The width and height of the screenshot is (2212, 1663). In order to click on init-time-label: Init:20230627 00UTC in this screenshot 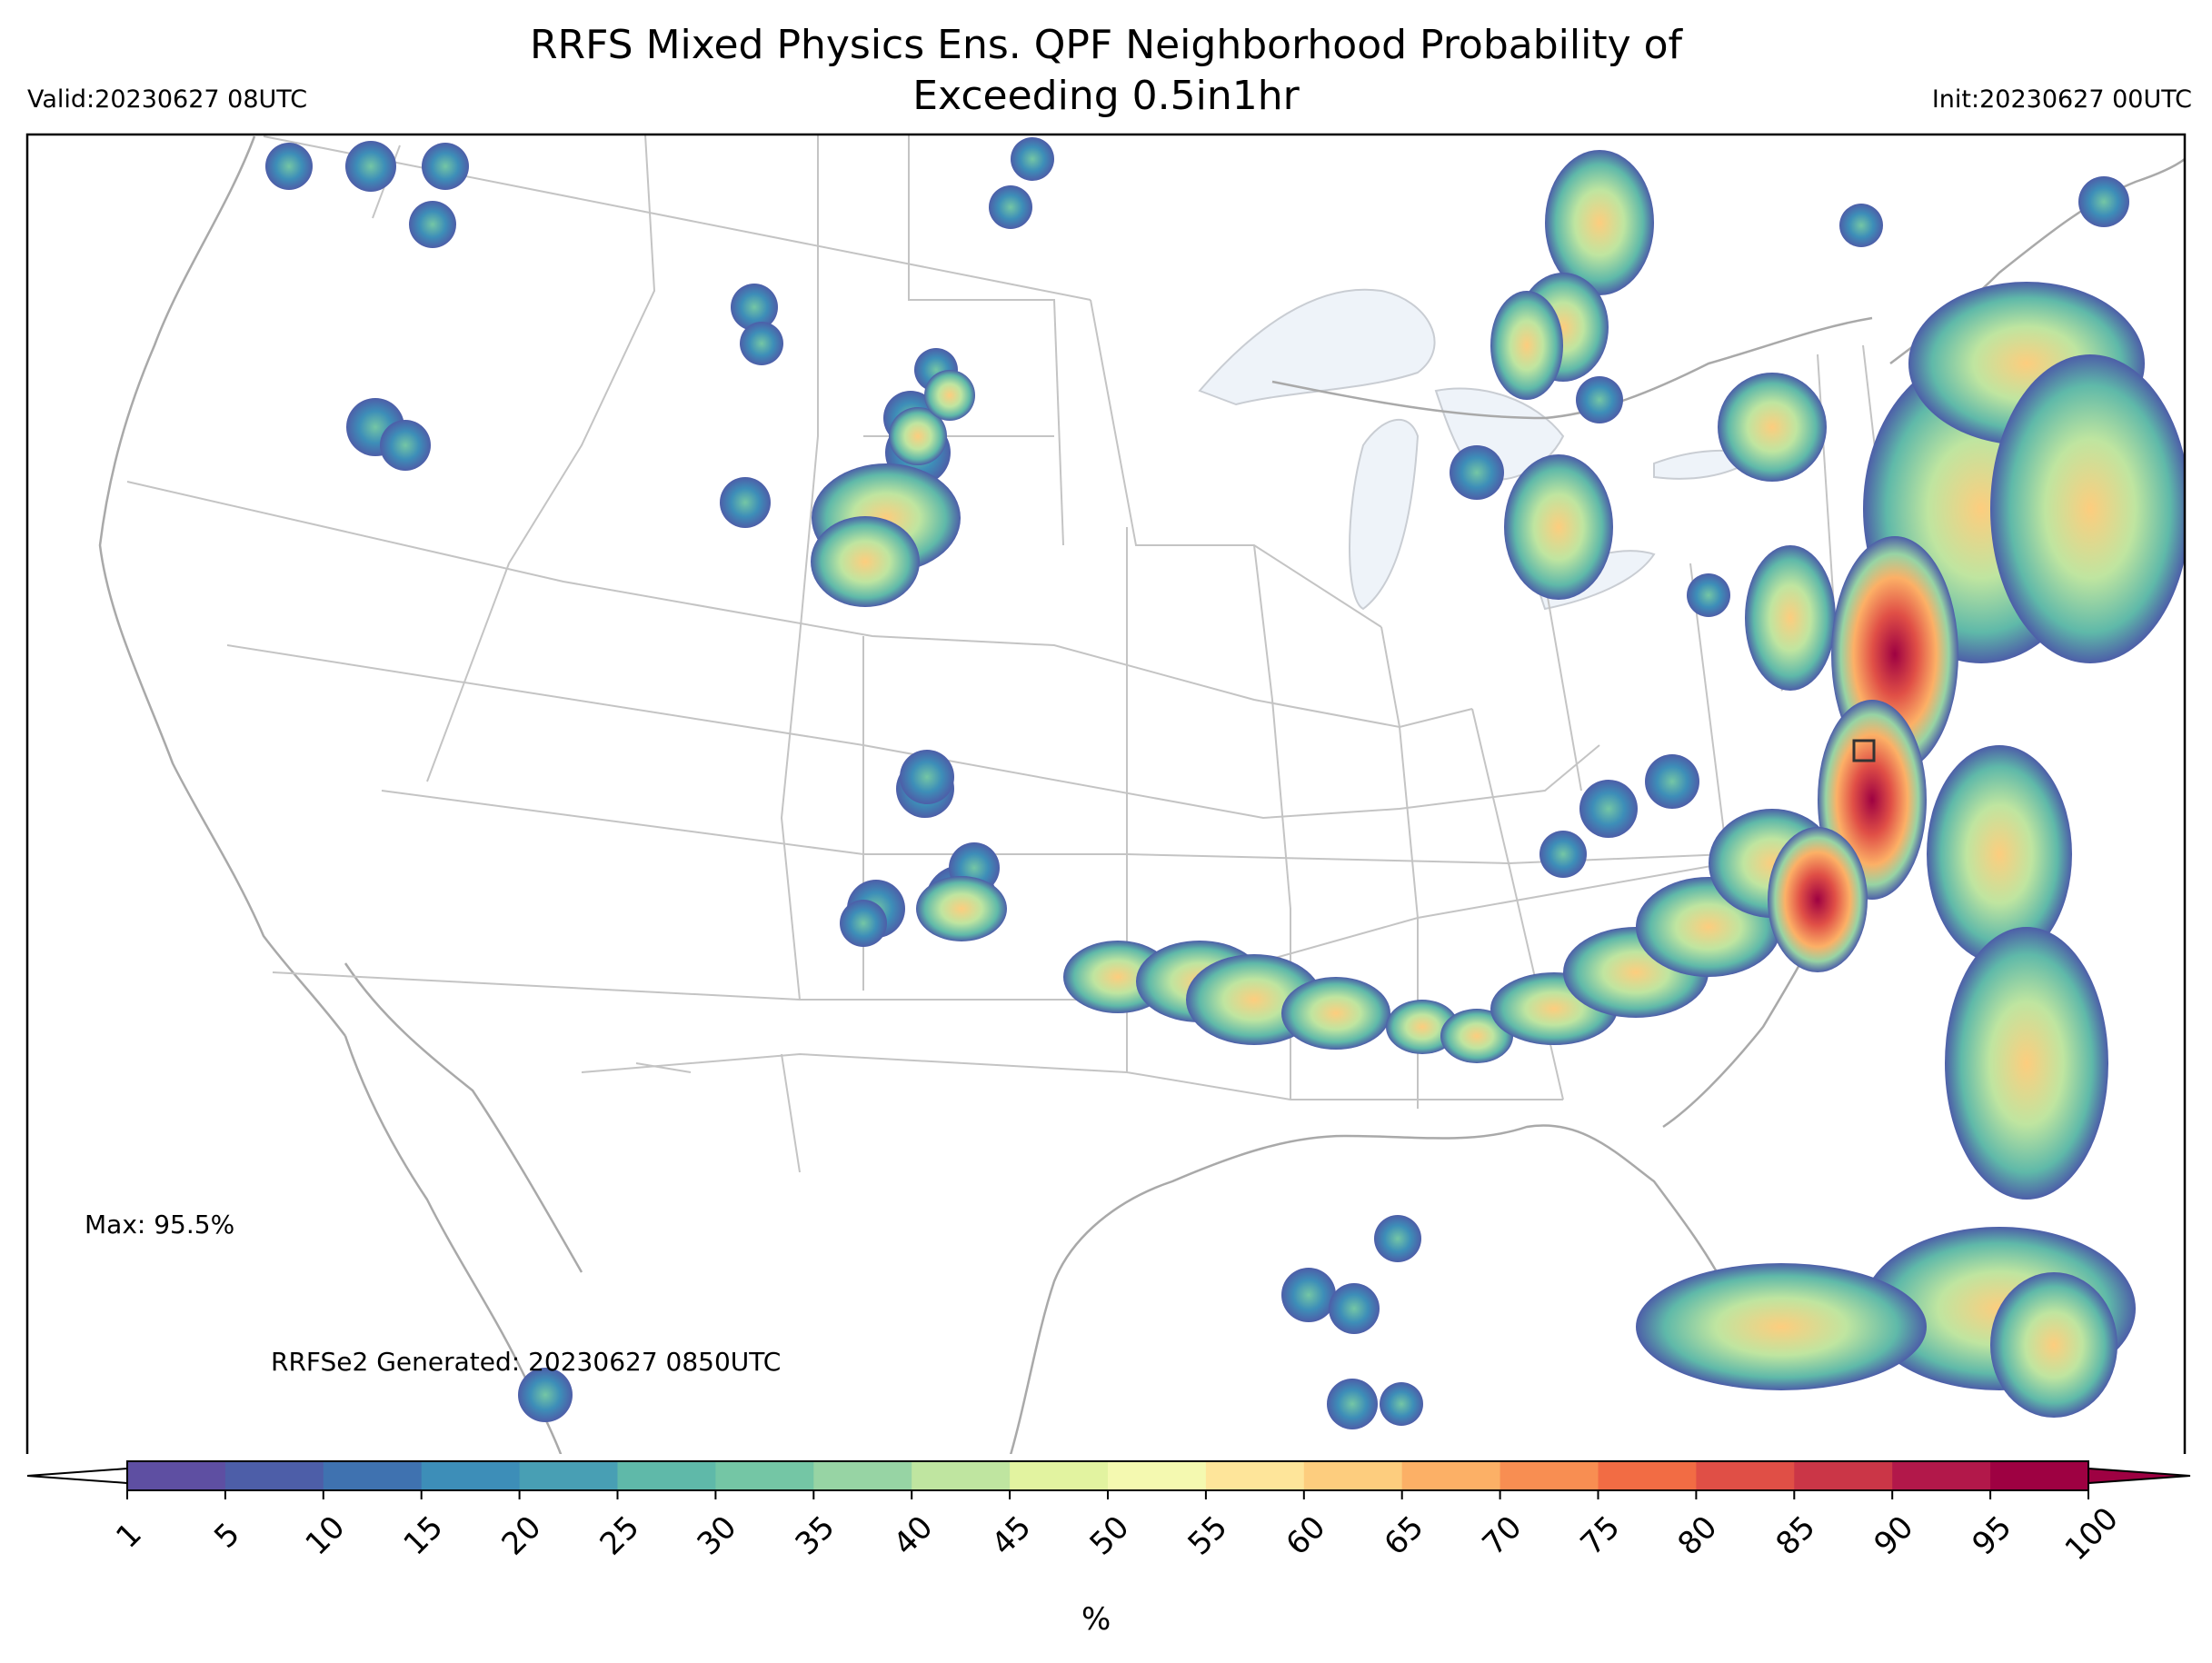, I will do `click(2061, 99)`.